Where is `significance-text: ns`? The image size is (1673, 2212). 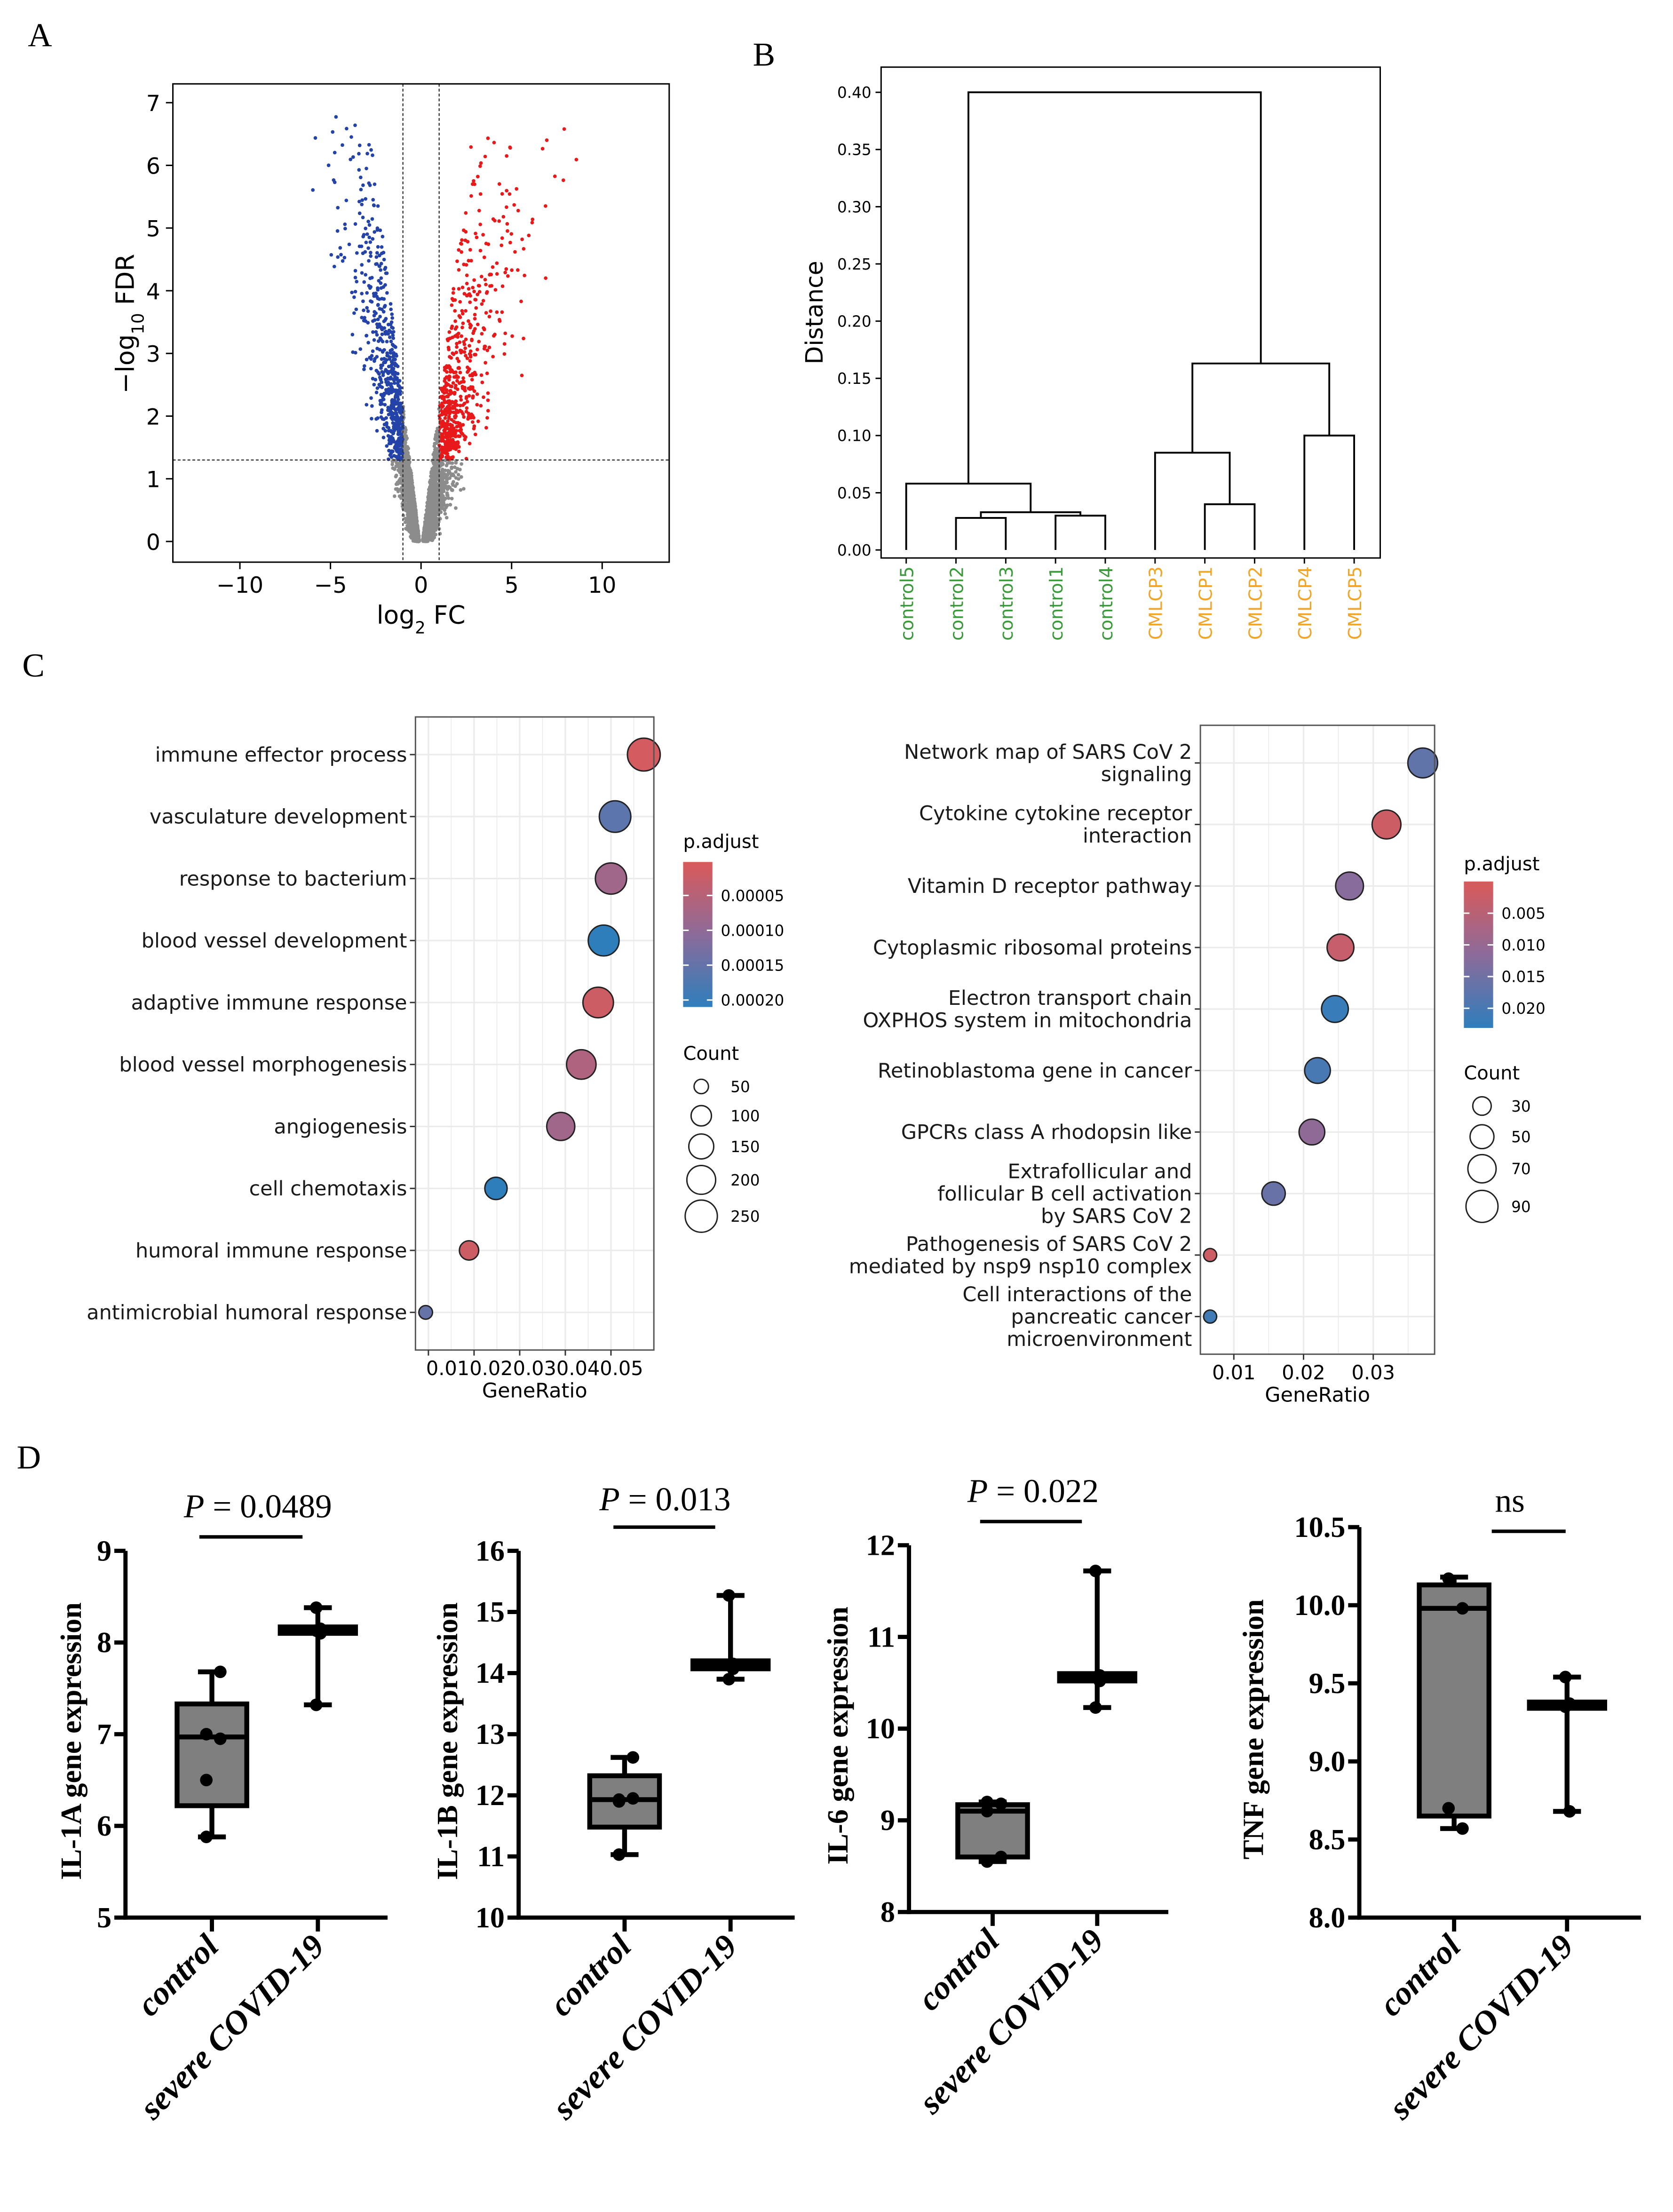
significance-text: ns is located at coordinates (1510, 1501).